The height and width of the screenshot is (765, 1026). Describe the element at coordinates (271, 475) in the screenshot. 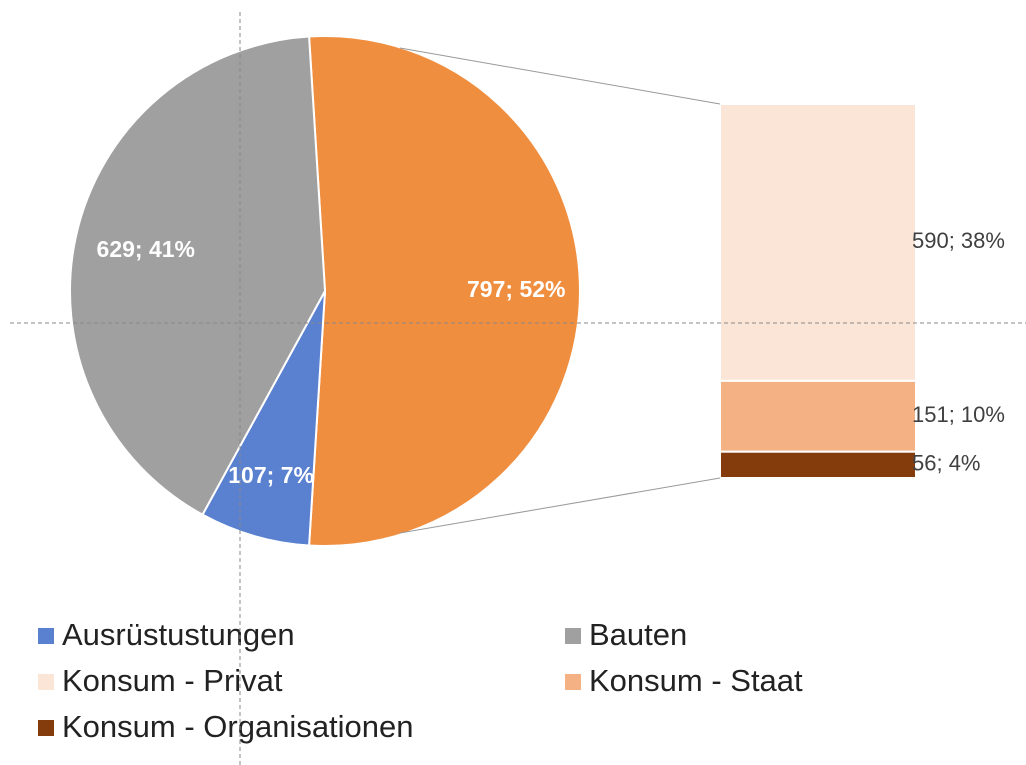

I see `data-label: 107; 7%` at that location.